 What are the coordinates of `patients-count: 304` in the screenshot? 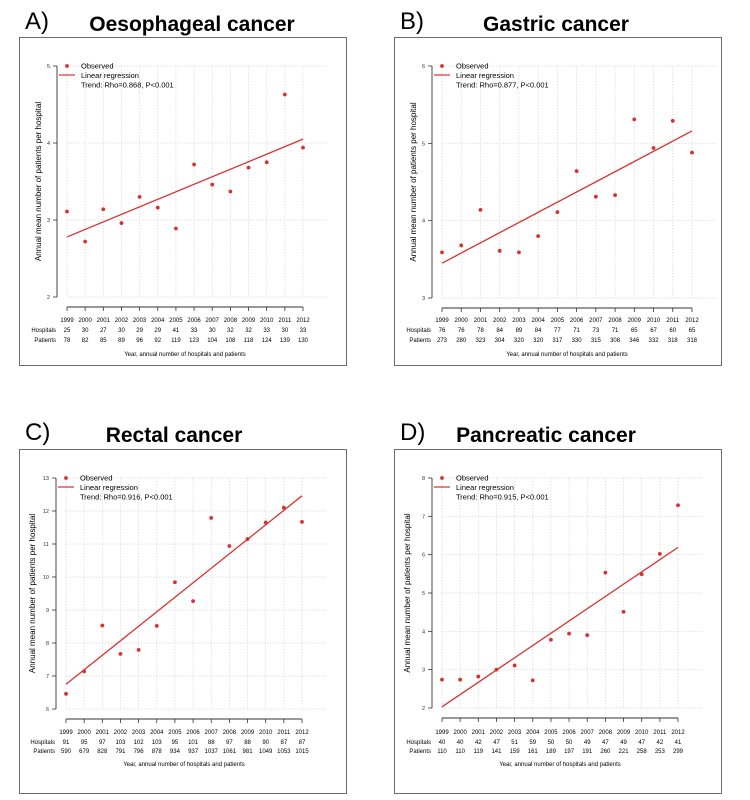 It's located at (500, 341).